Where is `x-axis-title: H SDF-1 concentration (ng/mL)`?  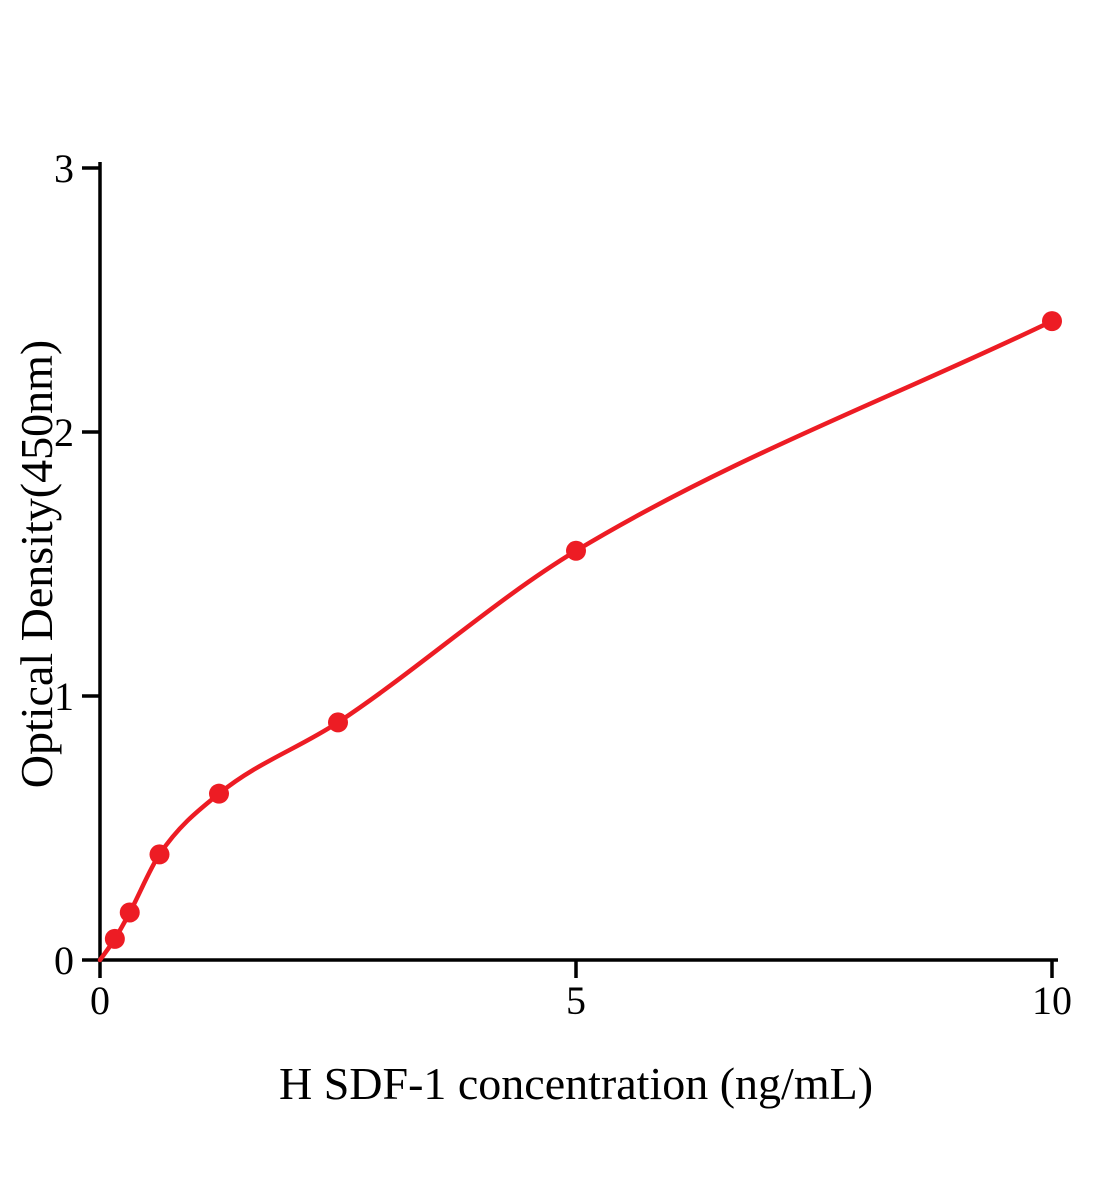
x-axis-title: H SDF-1 concentration (ng/mL) is located at coordinates (576, 1083).